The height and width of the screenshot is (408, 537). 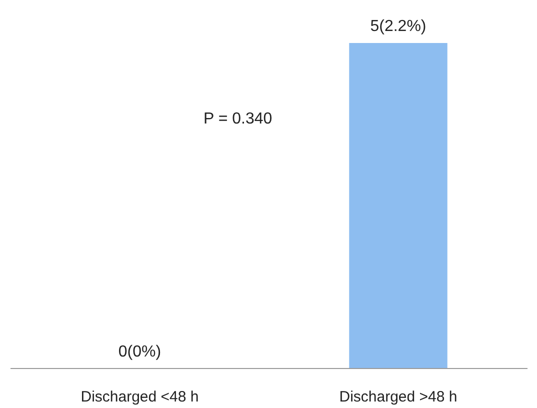 I want to click on x-tick-label: Discharged <48 h, so click(x=139, y=397).